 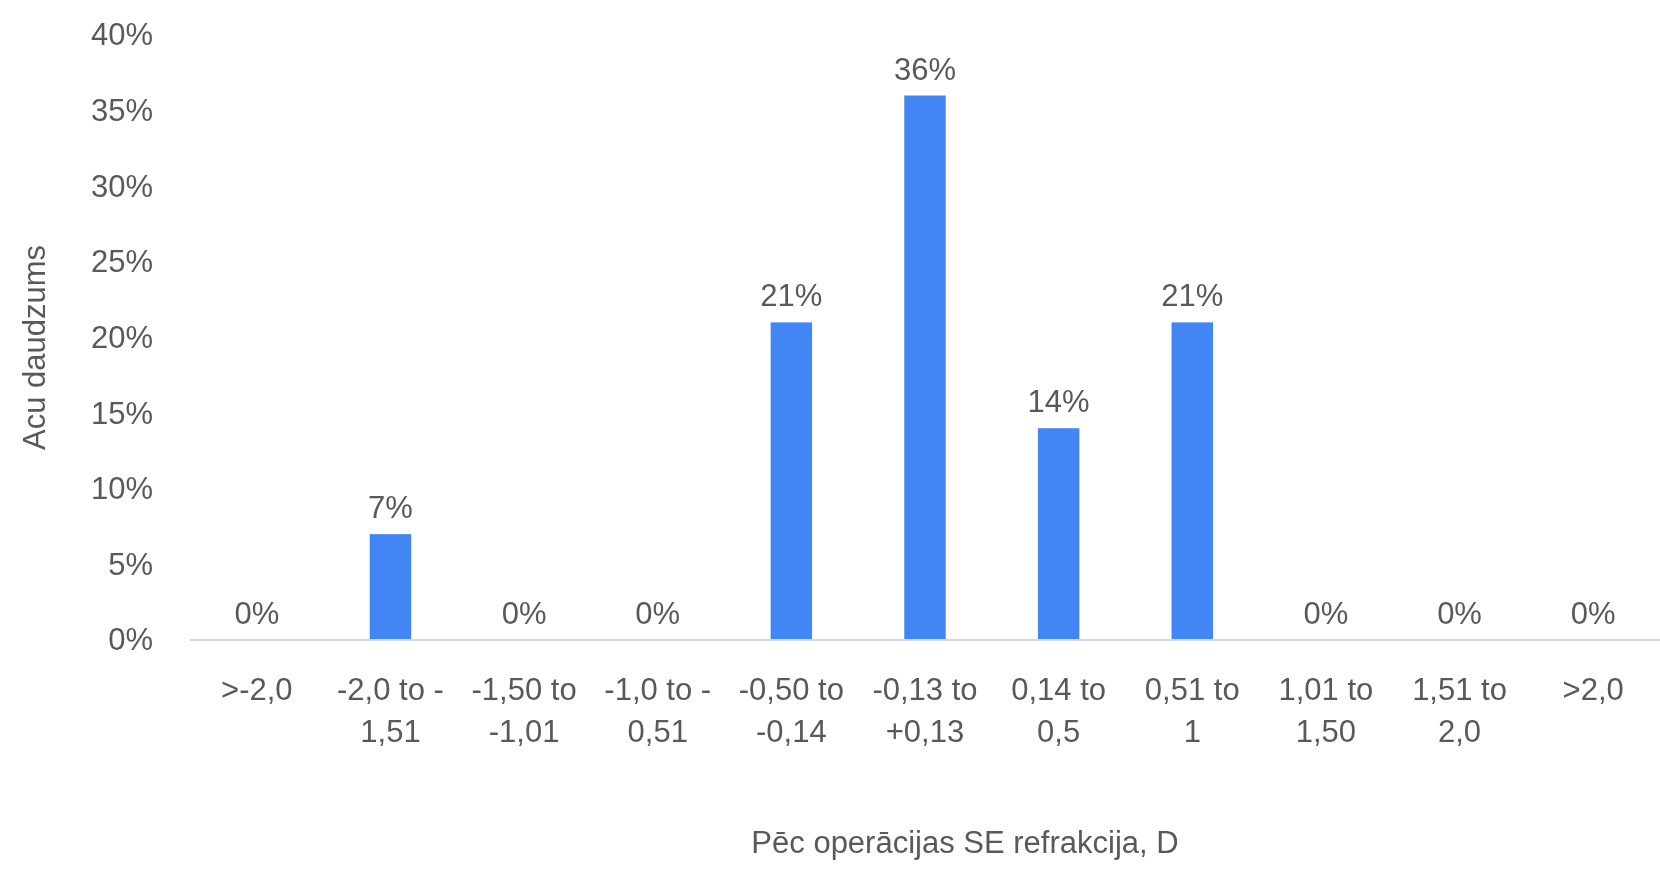 I want to click on y-tick-label: 30%, so click(x=121, y=186).